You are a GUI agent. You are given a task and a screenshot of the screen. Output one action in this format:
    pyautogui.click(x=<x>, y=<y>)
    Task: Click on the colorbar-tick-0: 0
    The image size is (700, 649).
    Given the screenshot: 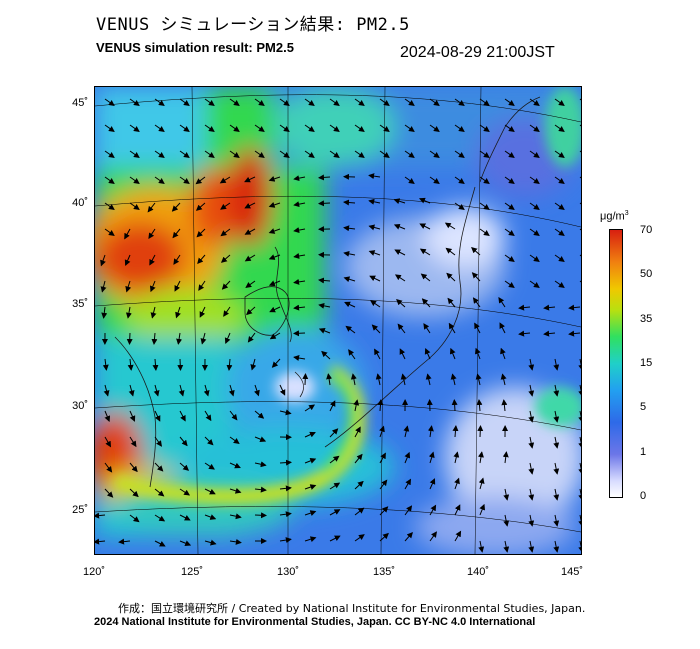 What is the action you would take?
    pyautogui.click(x=643, y=496)
    